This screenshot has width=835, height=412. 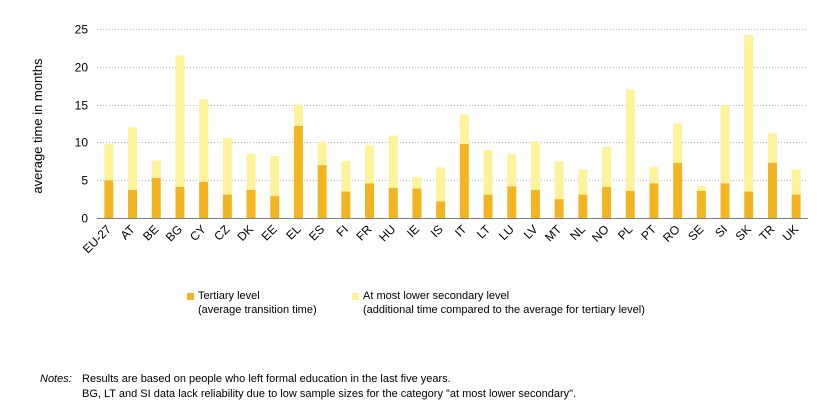 I want to click on bar-tertiary-uk, so click(x=796, y=206).